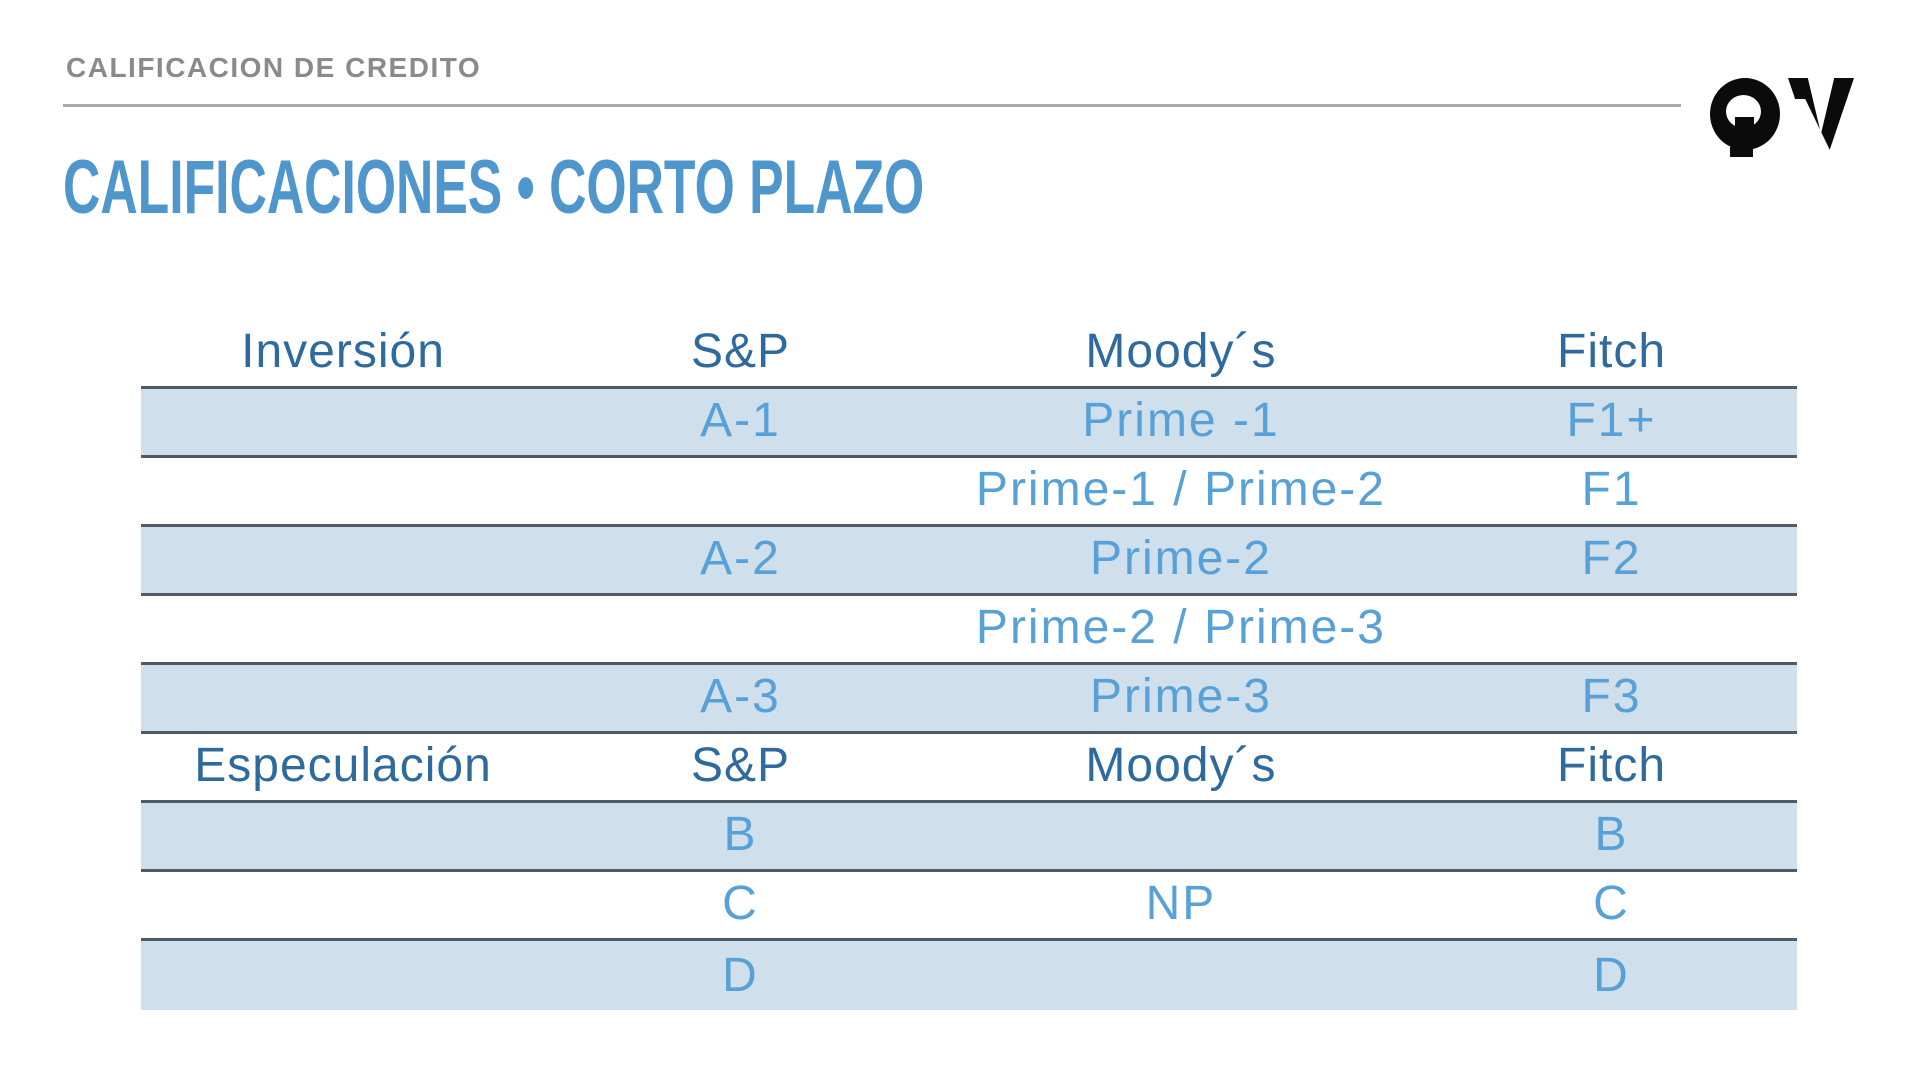 The width and height of the screenshot is (1920, 1080). Describe the element at coordinates (1741, 152) in the screenshot. I see `logo-q-tail` at that location.